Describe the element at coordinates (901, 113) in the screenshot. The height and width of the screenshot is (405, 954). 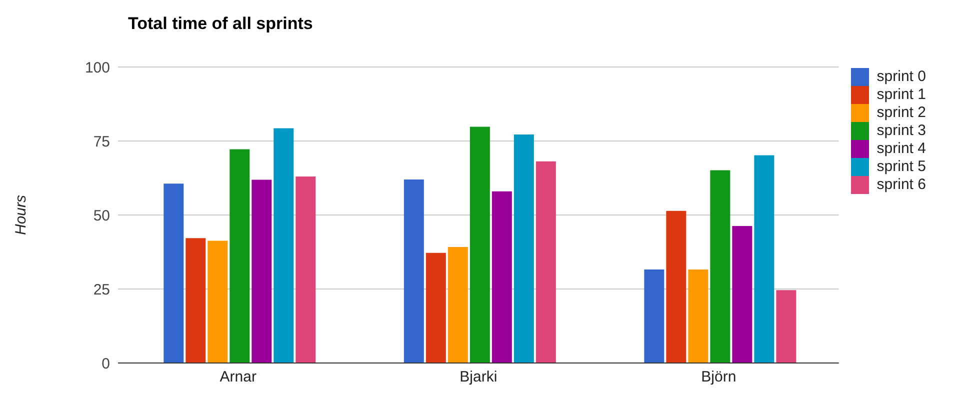
I see `legend-label: sprint 2` at that location.